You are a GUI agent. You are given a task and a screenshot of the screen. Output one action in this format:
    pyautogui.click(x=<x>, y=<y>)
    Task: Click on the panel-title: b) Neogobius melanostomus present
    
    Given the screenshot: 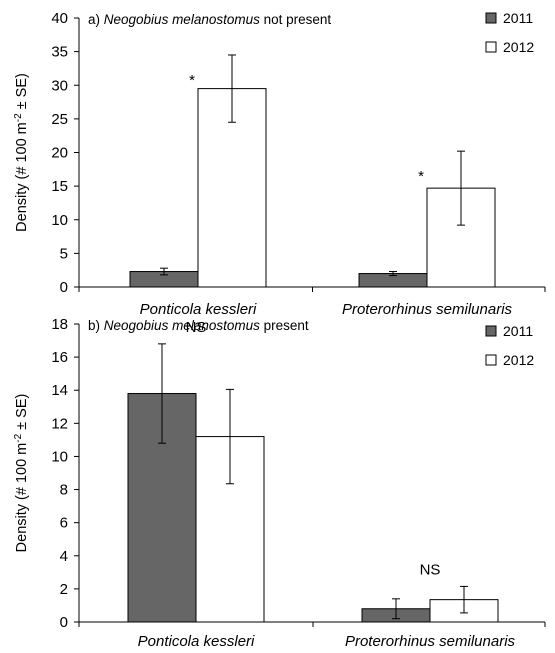 What is the action you would take?
    pyautogui.click(x=198, y=325)
    